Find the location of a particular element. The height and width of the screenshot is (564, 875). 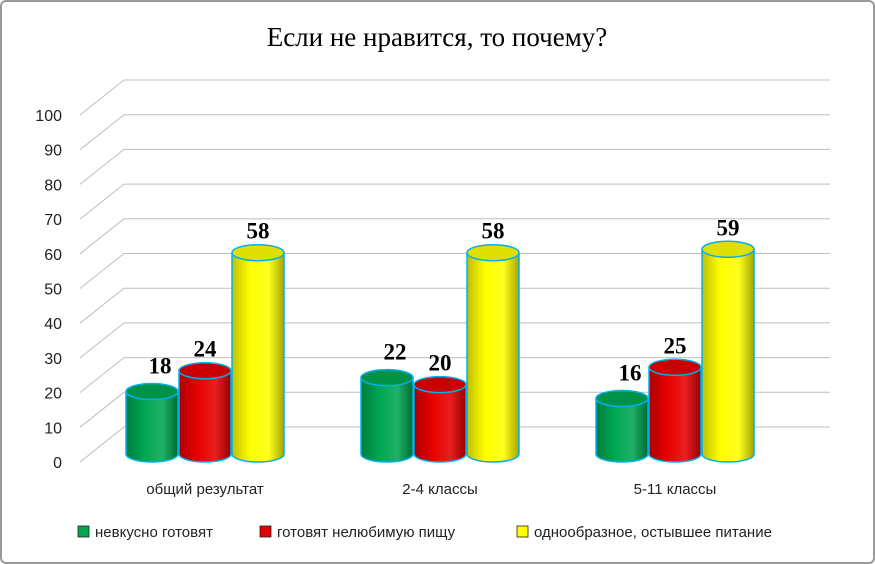

y-tick-label: 10 is located at coordinates (53, 428).